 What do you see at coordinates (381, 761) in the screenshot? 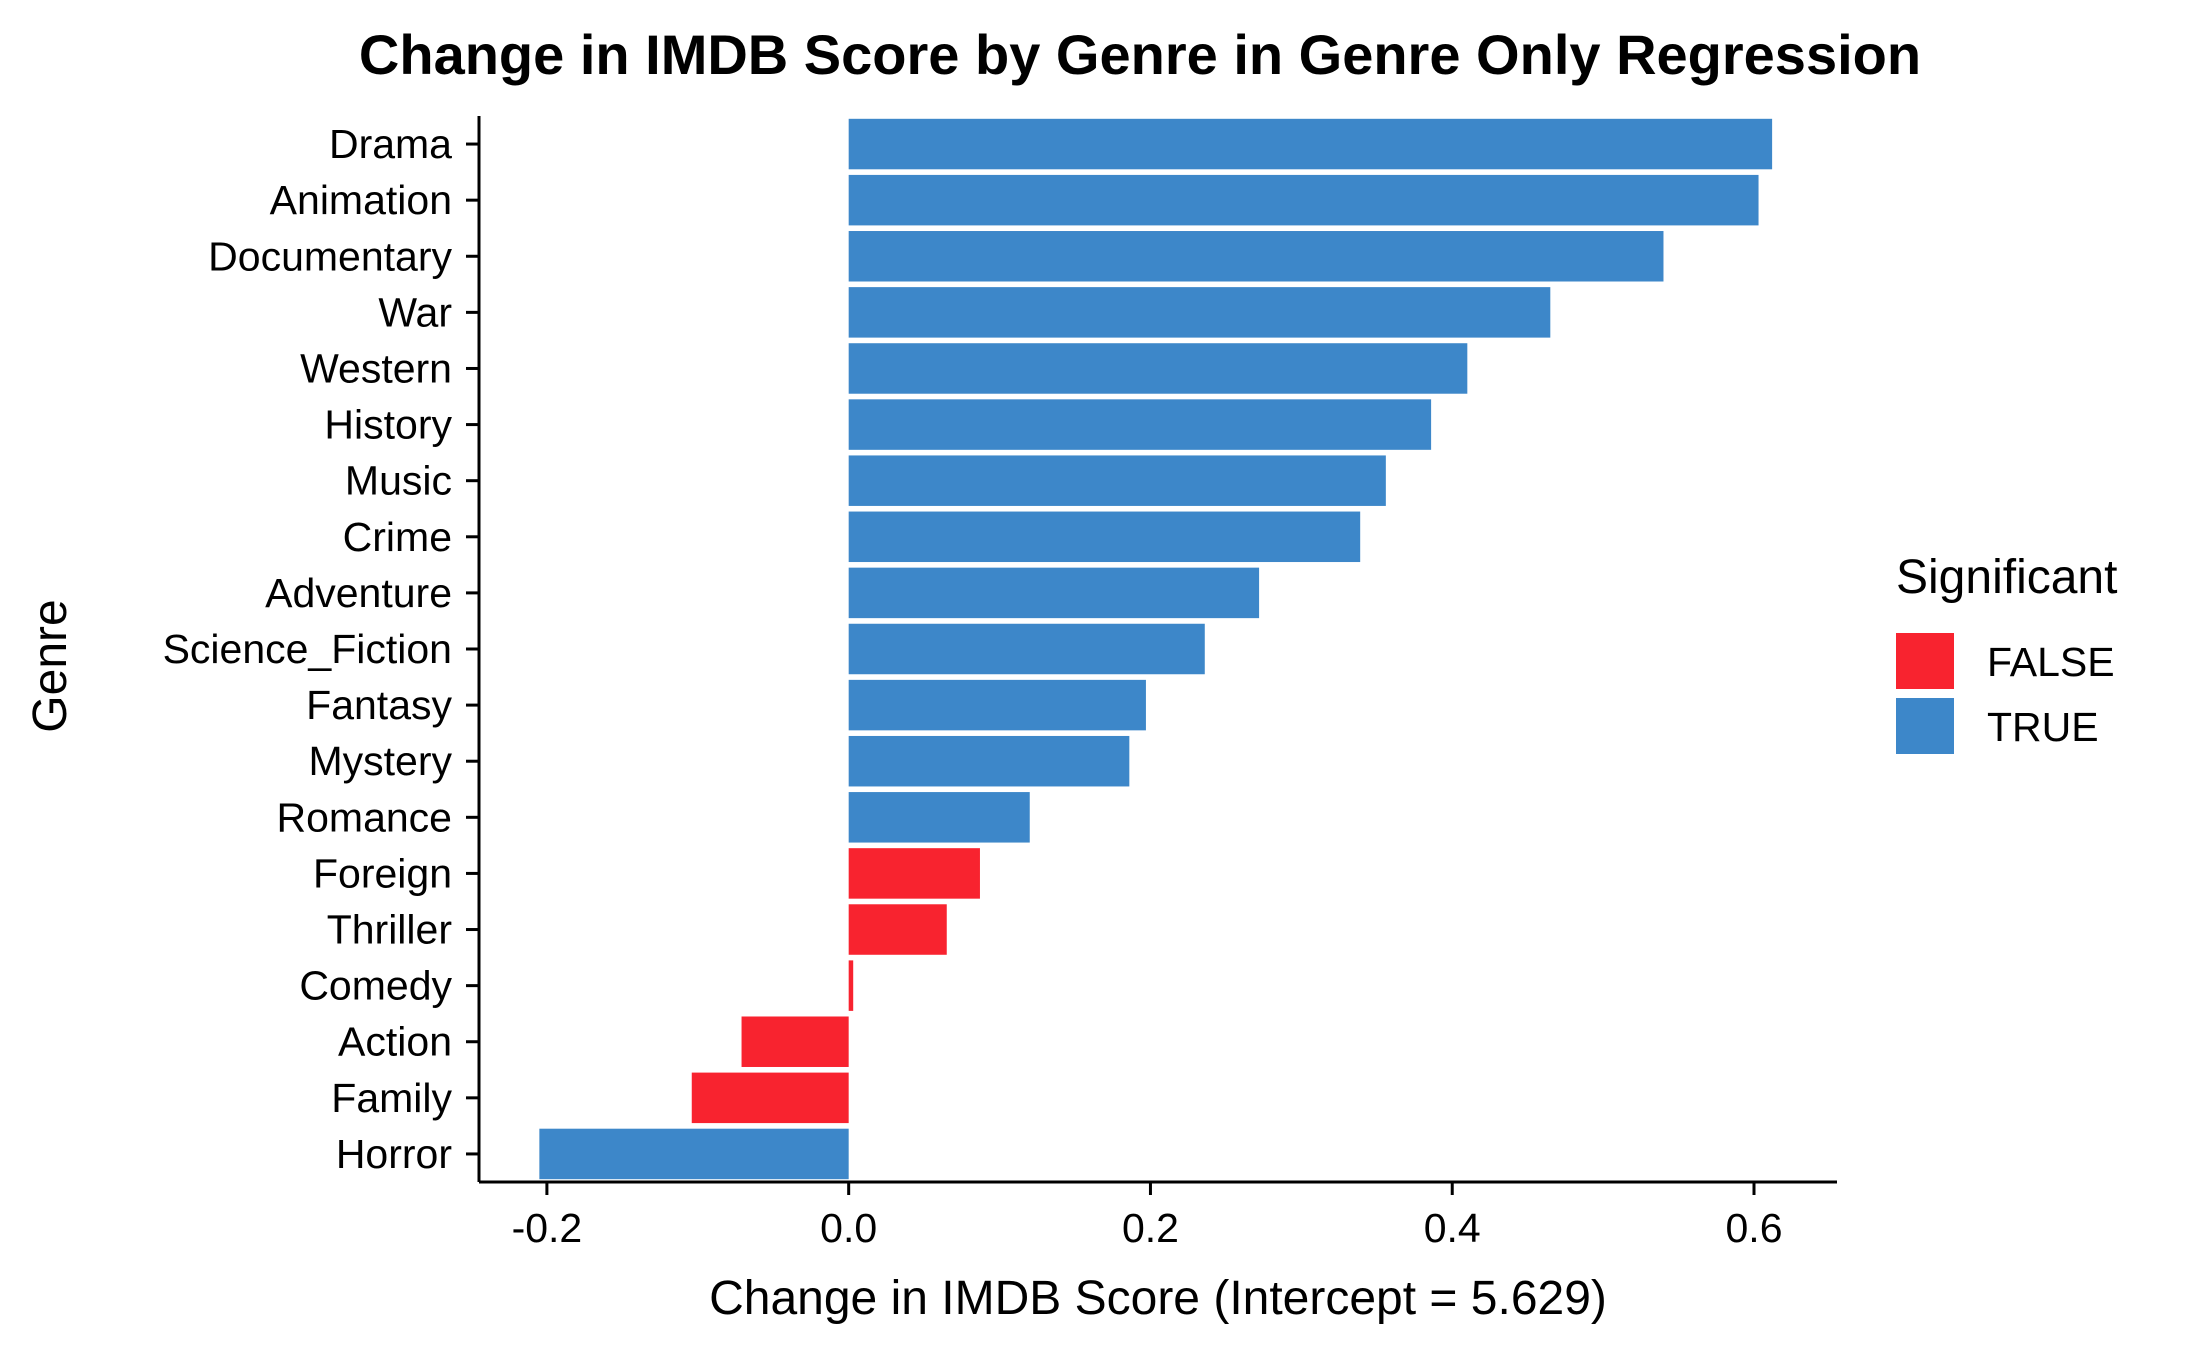
I see `y-tick-label: Mystery` at bounding box center [381, 761].